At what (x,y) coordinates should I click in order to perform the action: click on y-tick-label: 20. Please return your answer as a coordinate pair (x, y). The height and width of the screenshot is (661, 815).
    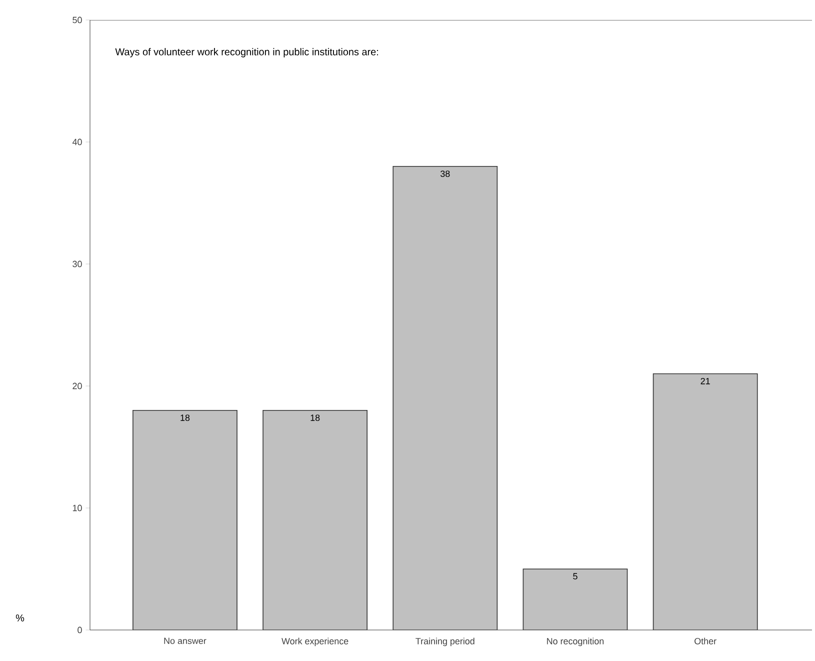
    Looking at the image, I should click on (77, 386).